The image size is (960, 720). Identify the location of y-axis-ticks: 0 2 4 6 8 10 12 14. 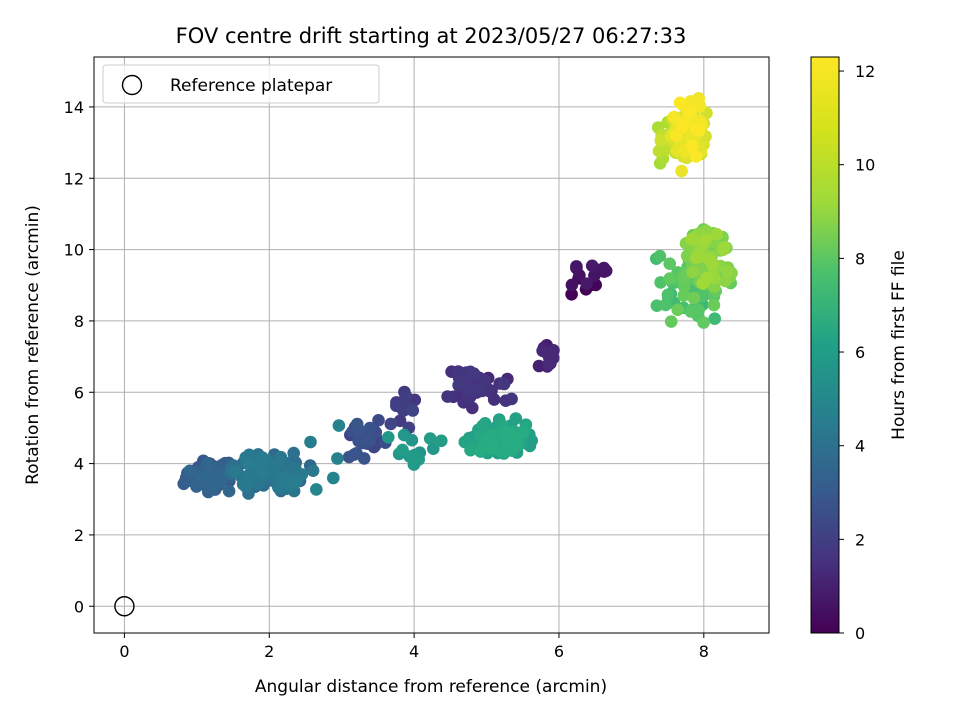
(79, 357).